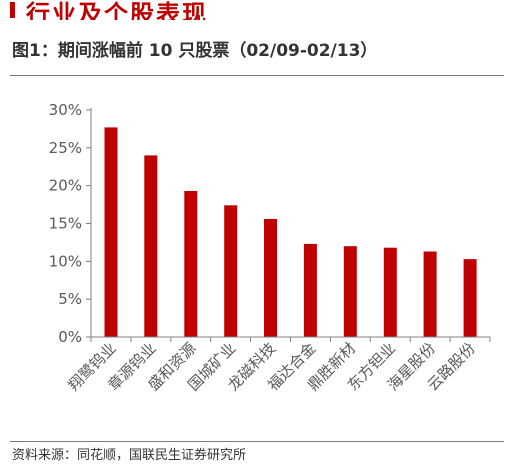 The width and height of the screenshot is (516, 466). What do you see at coordinates (70, 337) in the screenshot?
I see `y-tick-label: 0%` at bounding box center [70, 337].